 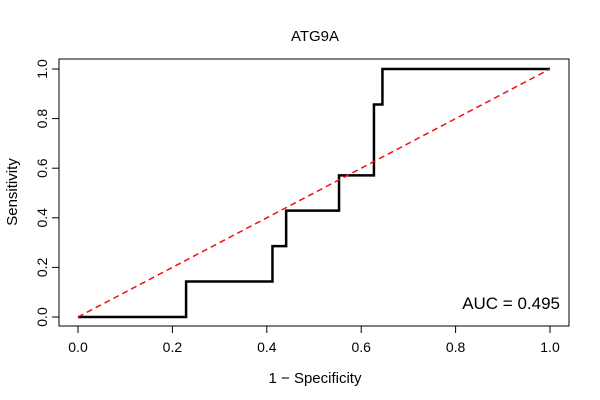 I want to click on x-axis-label: 1 − Specificity, so click(x=315, y=378).